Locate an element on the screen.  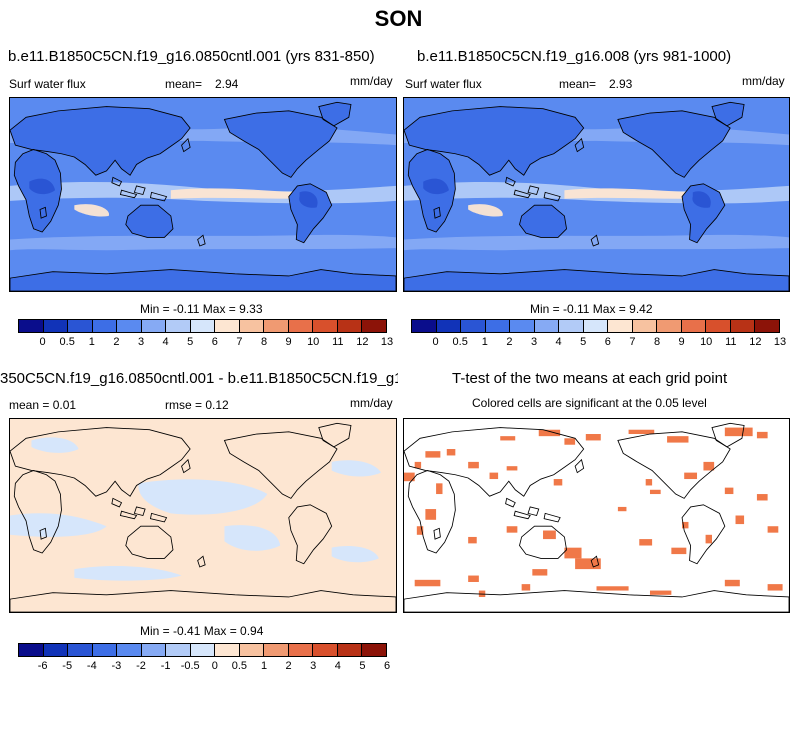
panel-b-colorbar-labels: 0 0.5 1 2 3 4 5 6 7 8 9 10 11 12 13 is located at coordinates (599, 343).